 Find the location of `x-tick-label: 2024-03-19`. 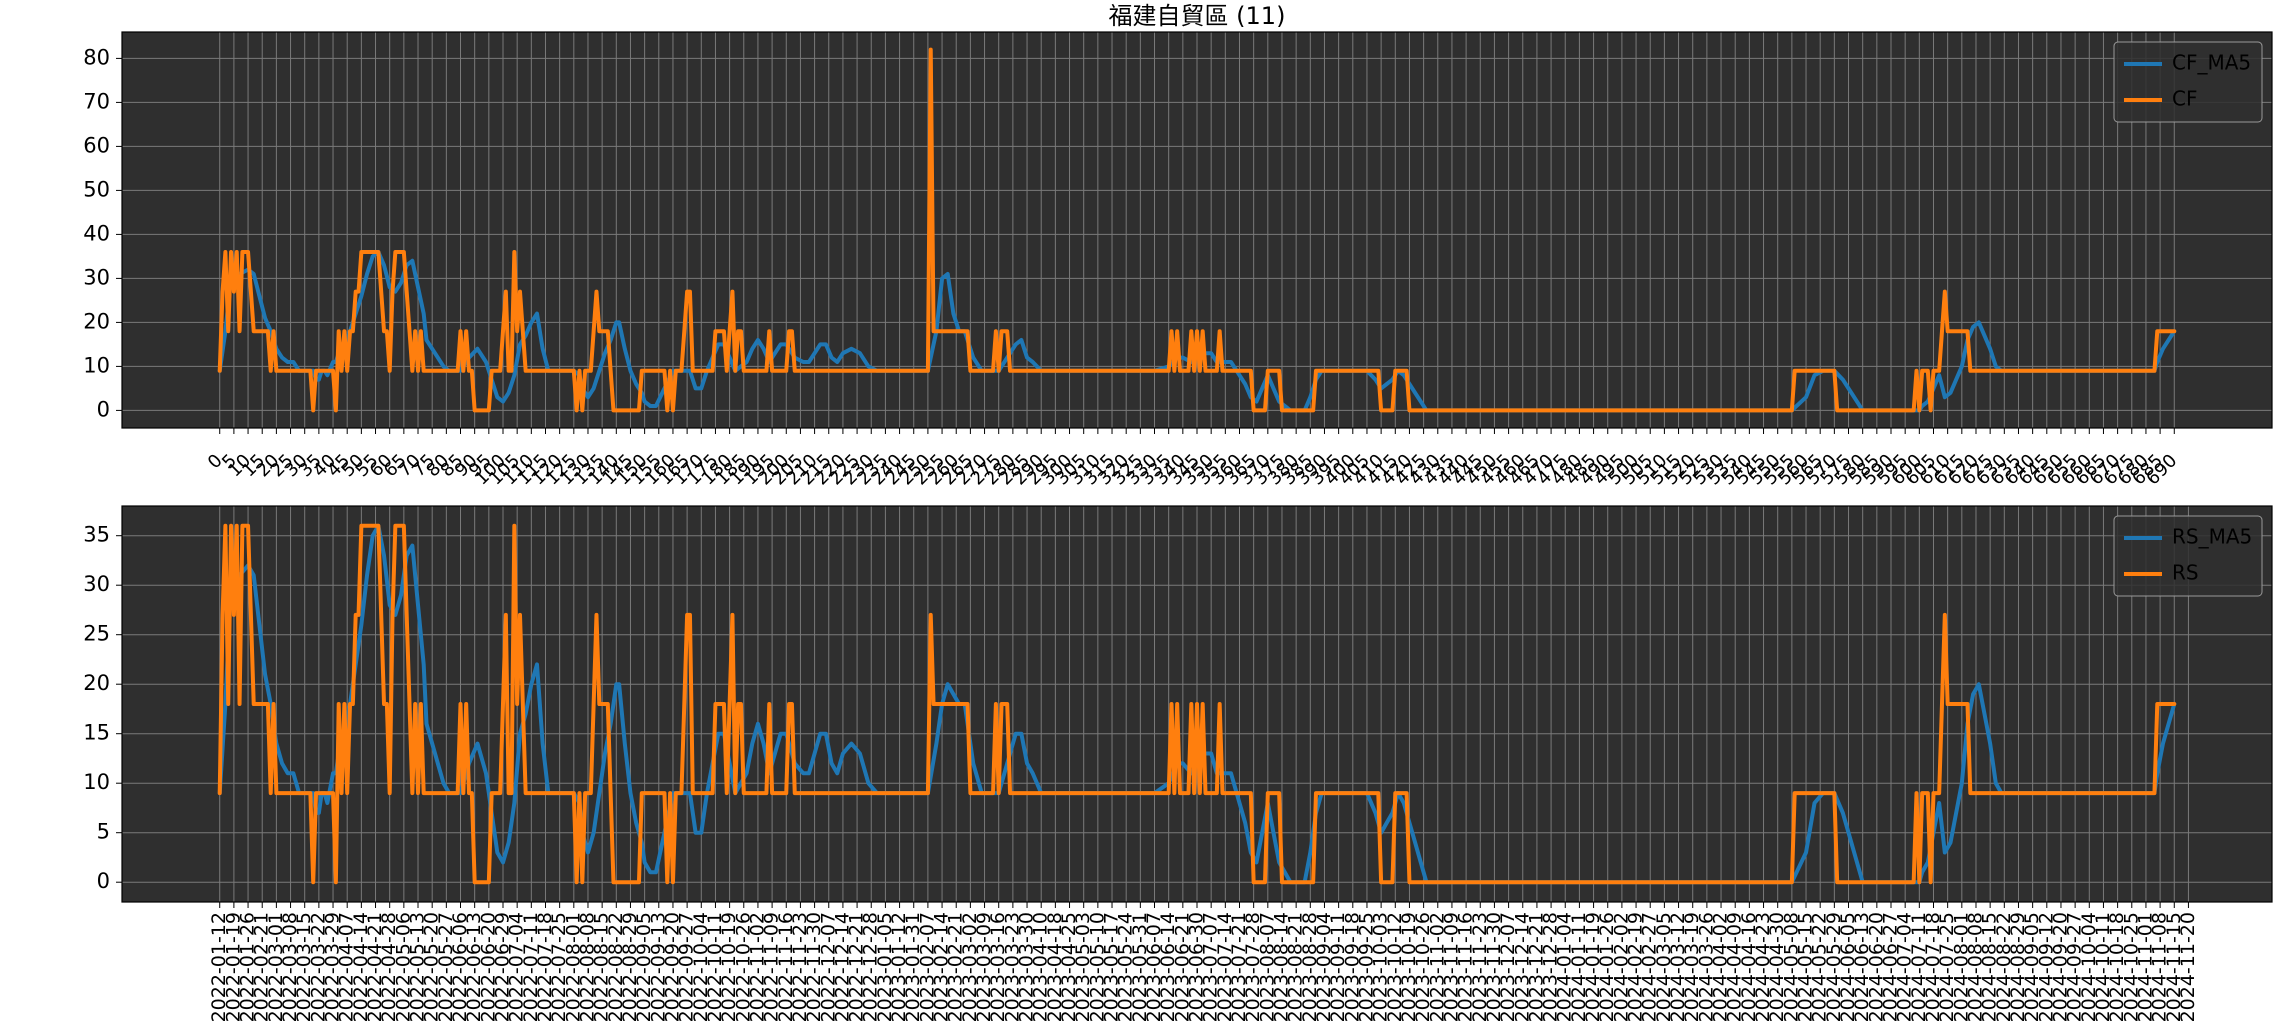

x-tick-label: 2024-03-19 is located at coordinates (1692, 967).